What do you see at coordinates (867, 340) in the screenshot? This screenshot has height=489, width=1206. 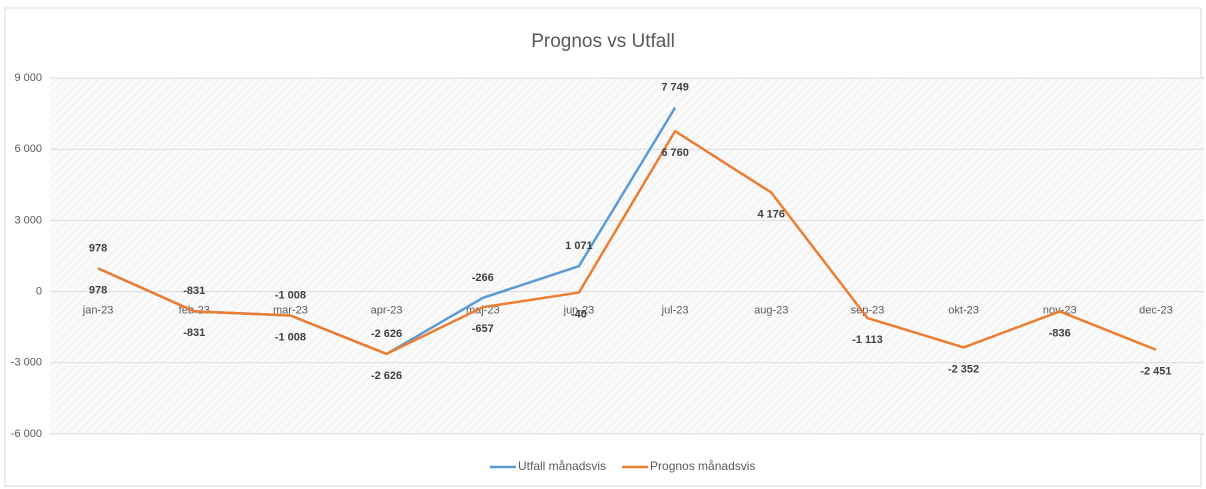 I see `data-label: -1 113` at bounding box center [867, 340].